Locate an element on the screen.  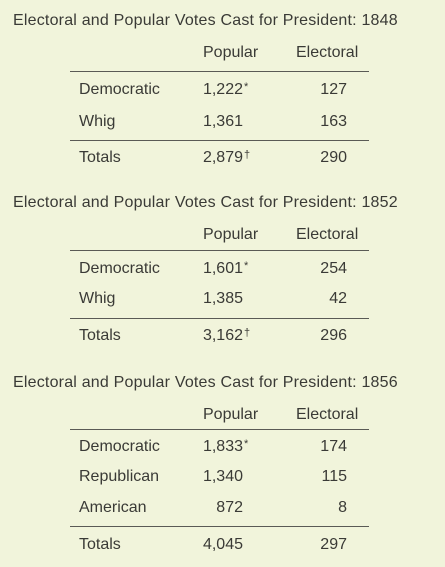
party-name: American is located at coordinates (113, 507).